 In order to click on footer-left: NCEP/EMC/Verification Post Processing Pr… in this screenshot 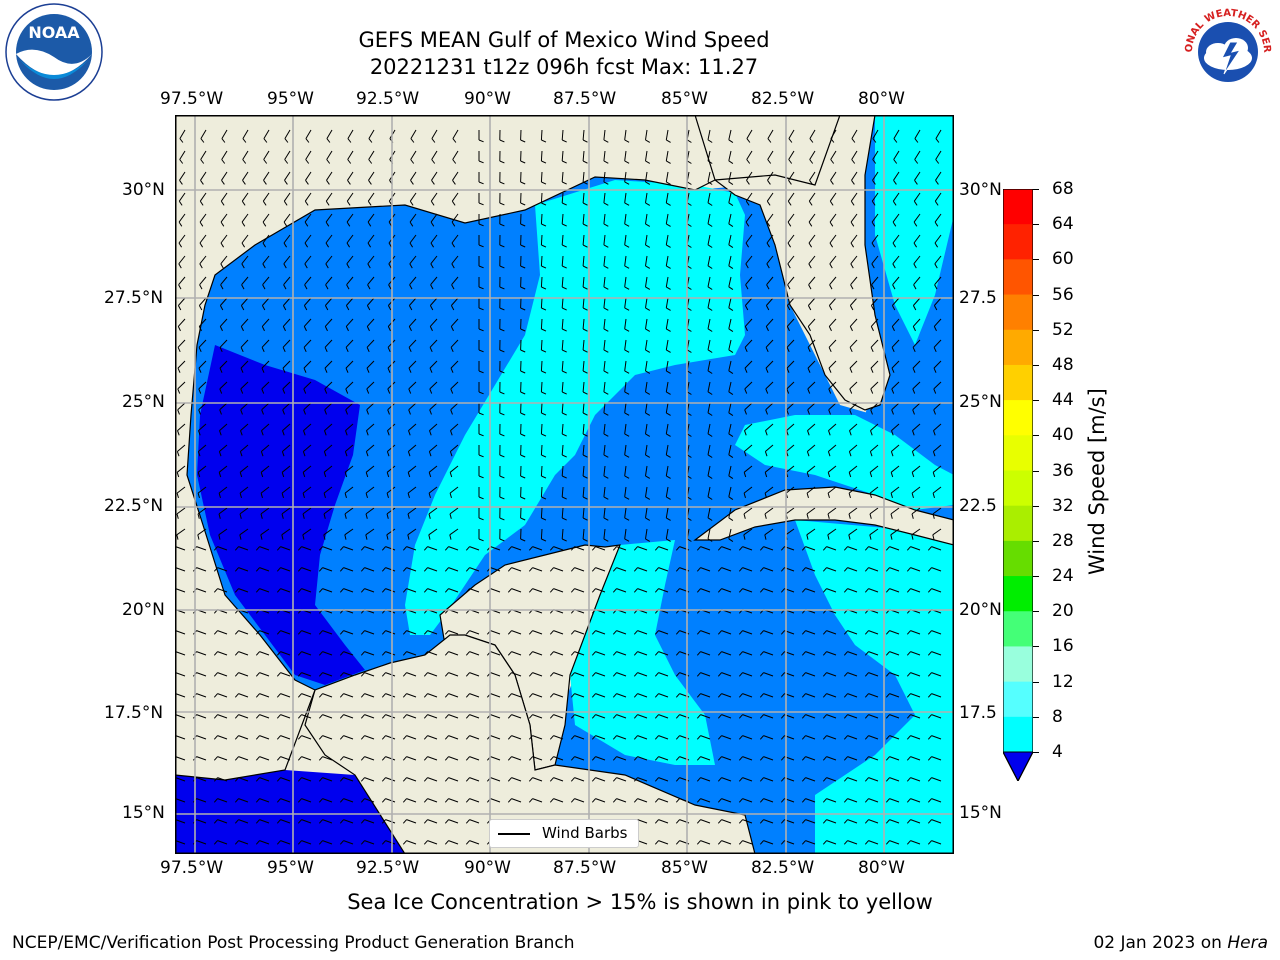, I will do `click(293, 943)`.